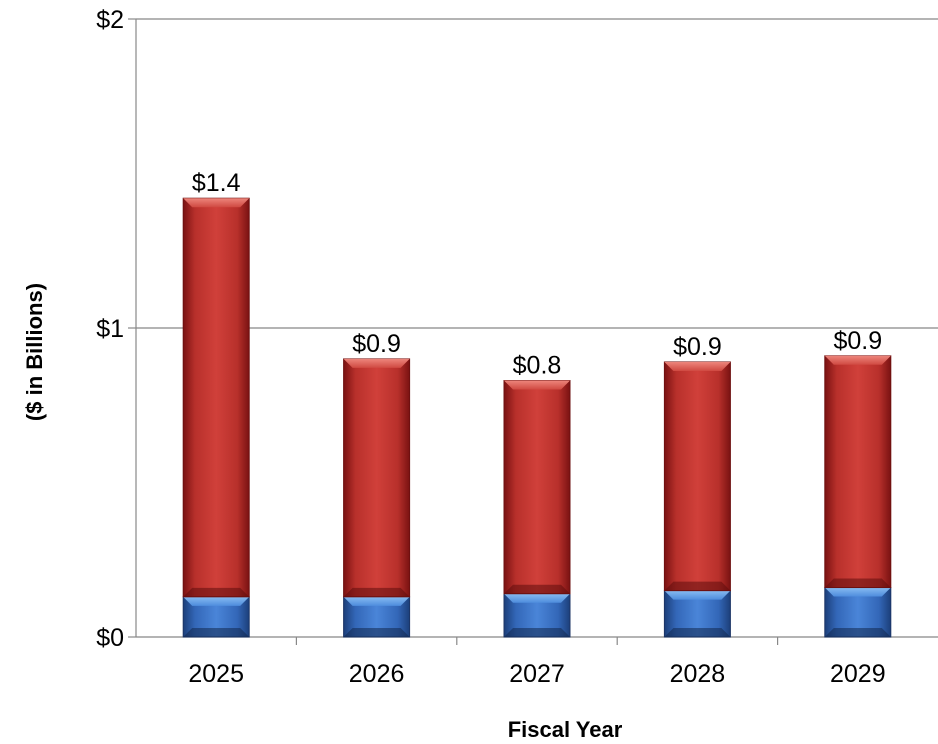 This screenshot has width=938, height=744. What do you see at coordinates (216, 674) in the screenshot?
I see `x-tick-label: 2025` at bounding box center [216, 674].